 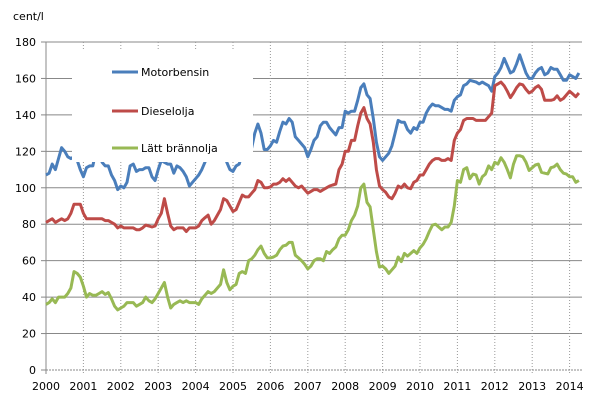 I want to click on x-tick-label: 2008, so click(x=345, y=386).